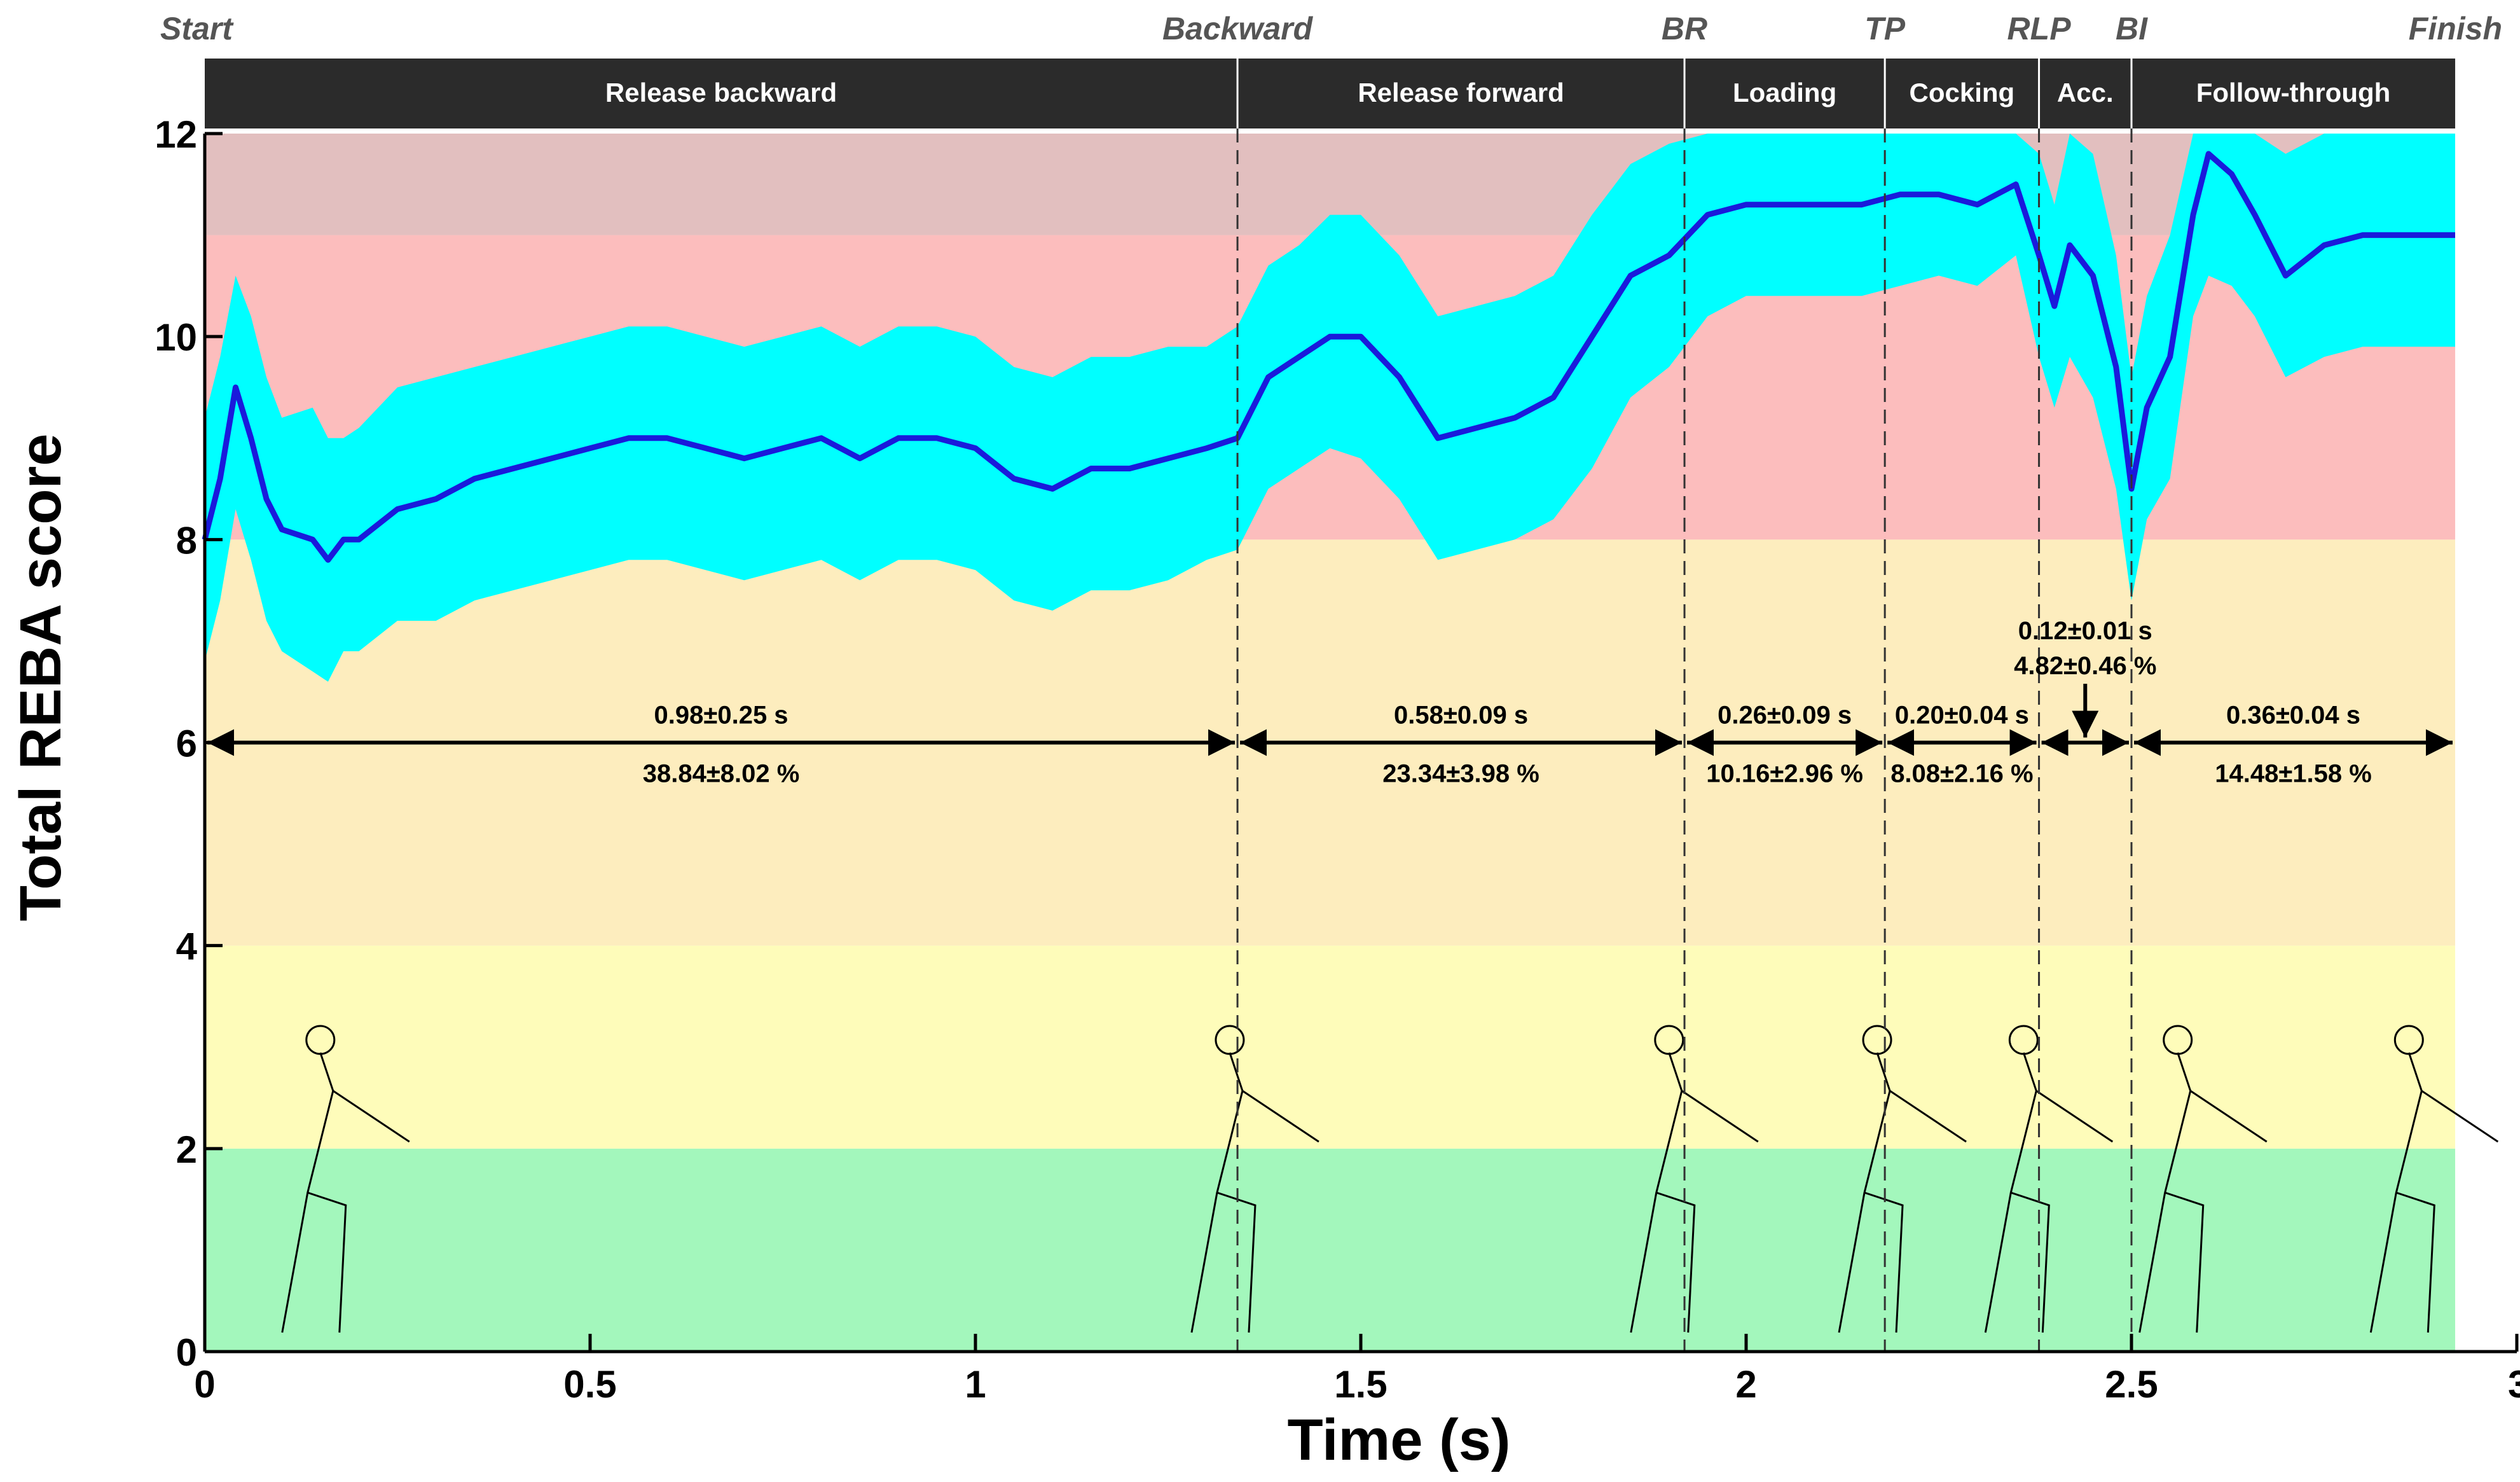 Image resolution: width=2520 pixels, height=1482 pixels. Describe the element at coordinates (2131, 1385) in the screenshot. I see `x-tick-label-5: 2.5` at that location.